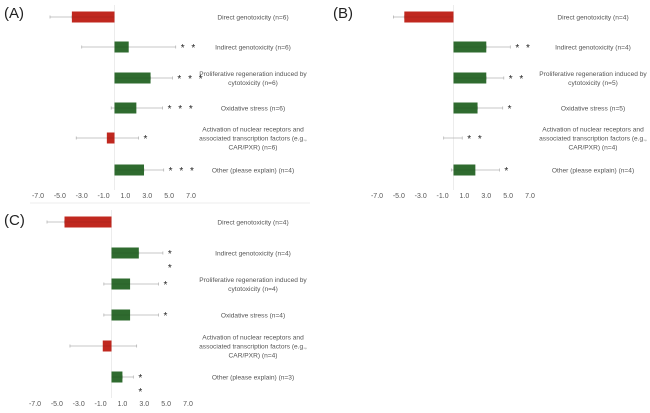 This screenshot has height=413, width=650. Describe the element at coordinates (593, 83) in the screenshot. I see `category-label: cytotoxicity (n=5)` at that location.